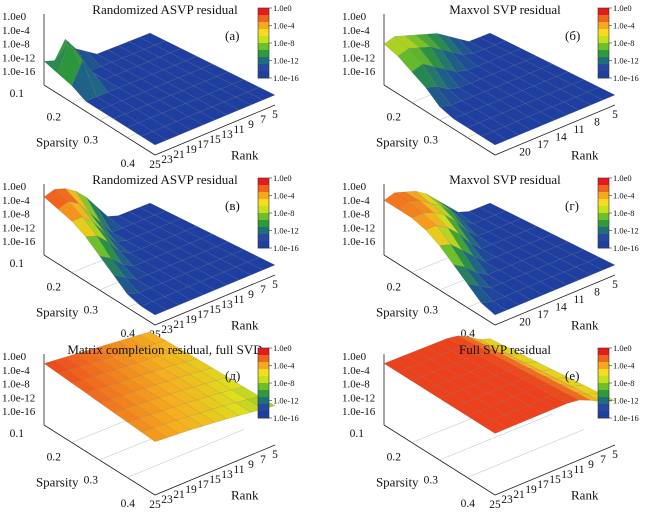 Image resolution: width=646 pixels, height=513 pixels. What do you see at coordinates (286, 78) in the screenshot?
I see `colorbar-tick-label: 1.0e-16` at bounding box center [286, 78].